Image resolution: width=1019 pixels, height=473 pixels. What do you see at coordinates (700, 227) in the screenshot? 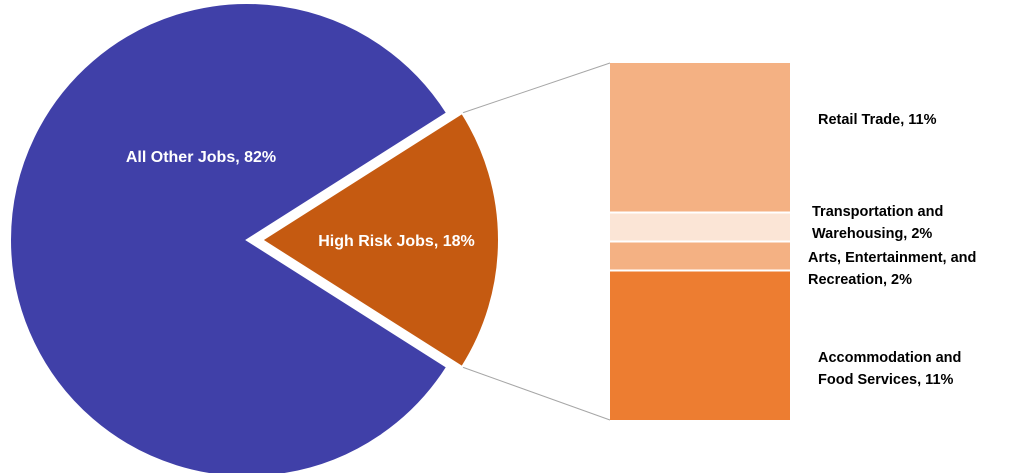
I see `bar-segment-transportation-and-warehousing` at bounding box center [700, 227].